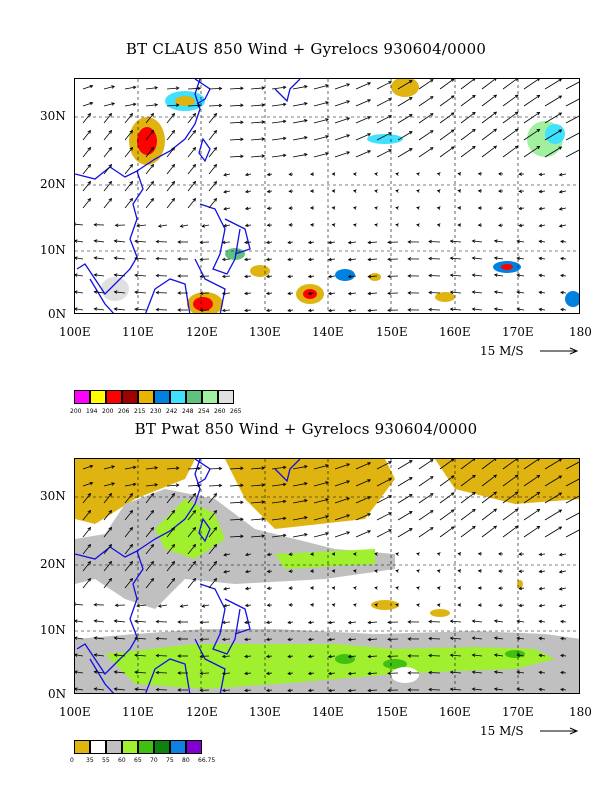 This screenshot has height=792, width=612. Describe the element at coordinates (265, 332) in the screenshot. I see `panel1-lon-130e: 130E` at that location.